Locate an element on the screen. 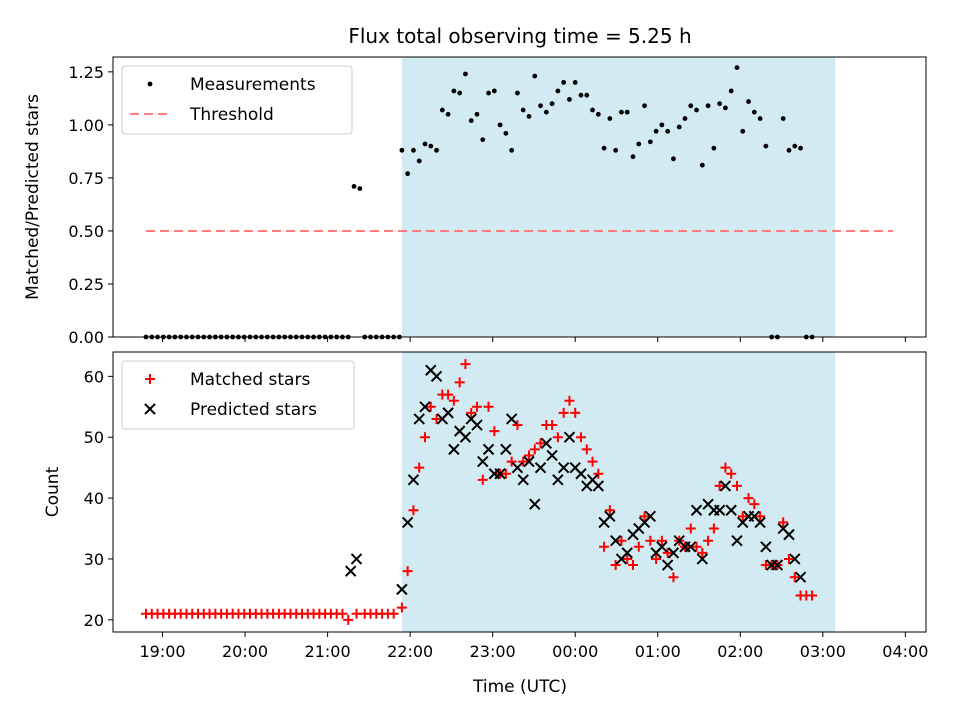  x-tick-label: 00:00 is located at coordinates (575, 651).